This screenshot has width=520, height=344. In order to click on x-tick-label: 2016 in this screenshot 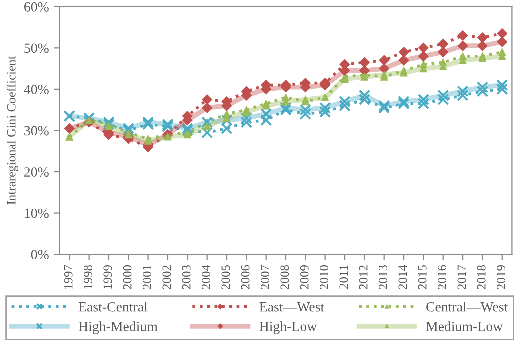, I will do `click(442, 277)`.